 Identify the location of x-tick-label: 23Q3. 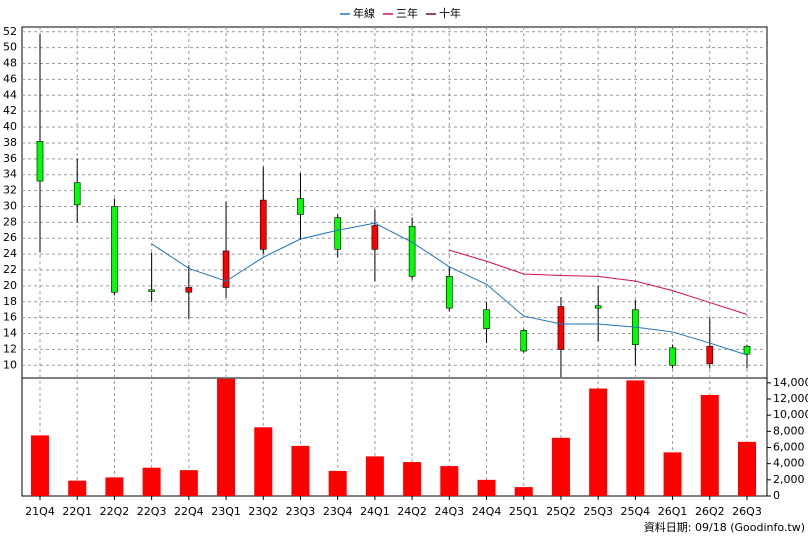
(301, 511).